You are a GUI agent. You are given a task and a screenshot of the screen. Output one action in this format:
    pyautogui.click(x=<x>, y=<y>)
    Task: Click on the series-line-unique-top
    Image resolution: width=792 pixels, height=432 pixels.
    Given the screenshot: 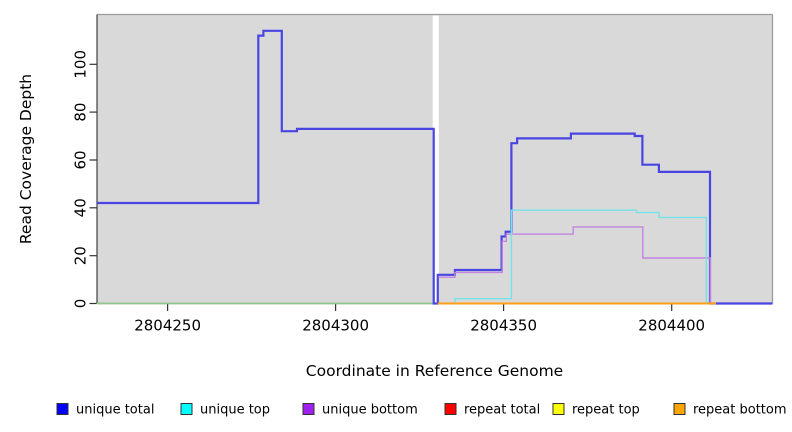 What is the action you would take?
    pyautogui.click(x=574, y=257)
    